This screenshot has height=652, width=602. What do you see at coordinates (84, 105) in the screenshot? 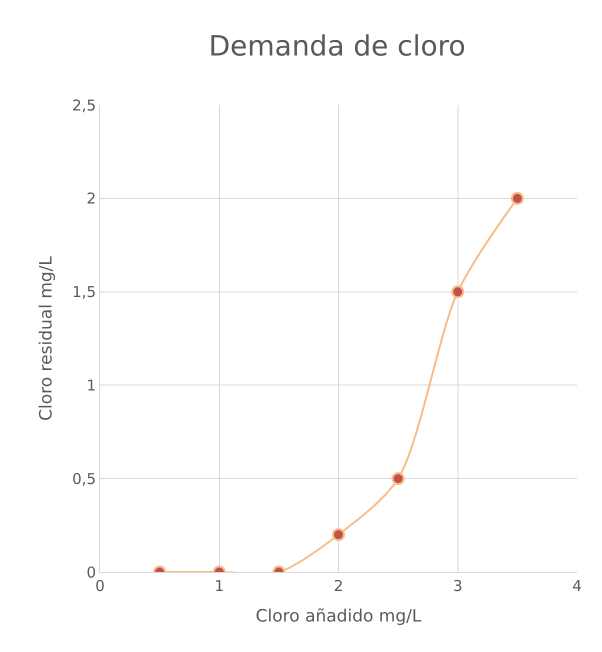
I see `y-tick-label: 2,5` at bounding box center [84, 105].